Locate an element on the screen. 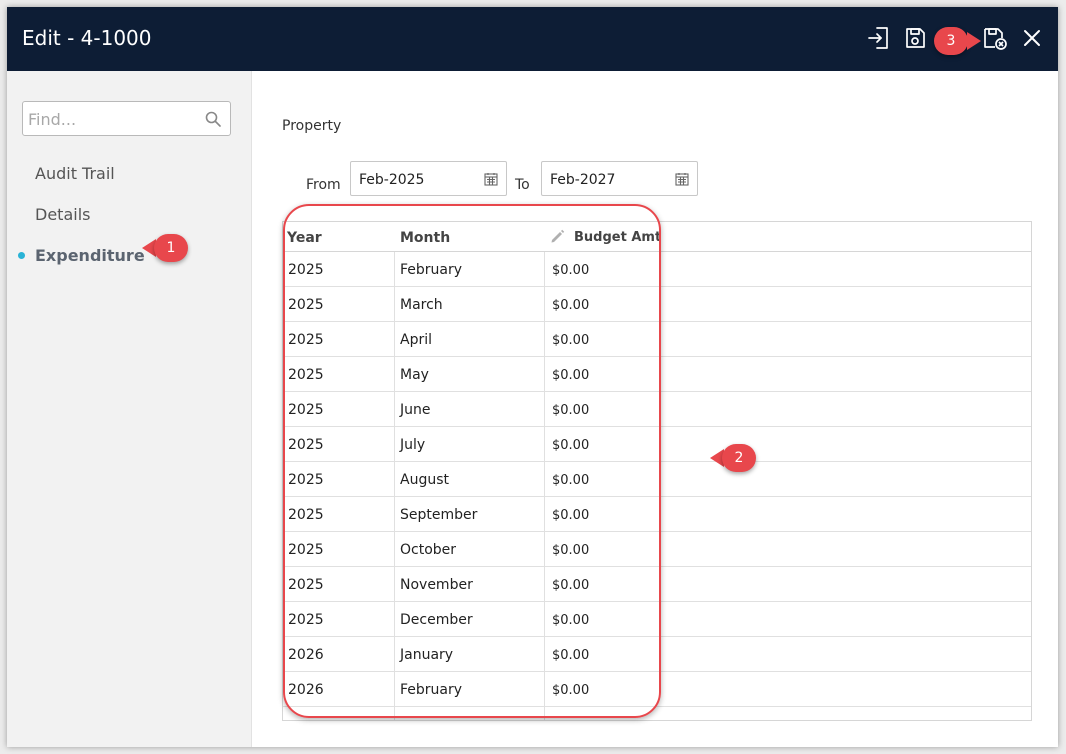 This screenshot has width=1066, height=754. sidebar-item-expenditure: Expenditure is located at coordinates (90, 255).